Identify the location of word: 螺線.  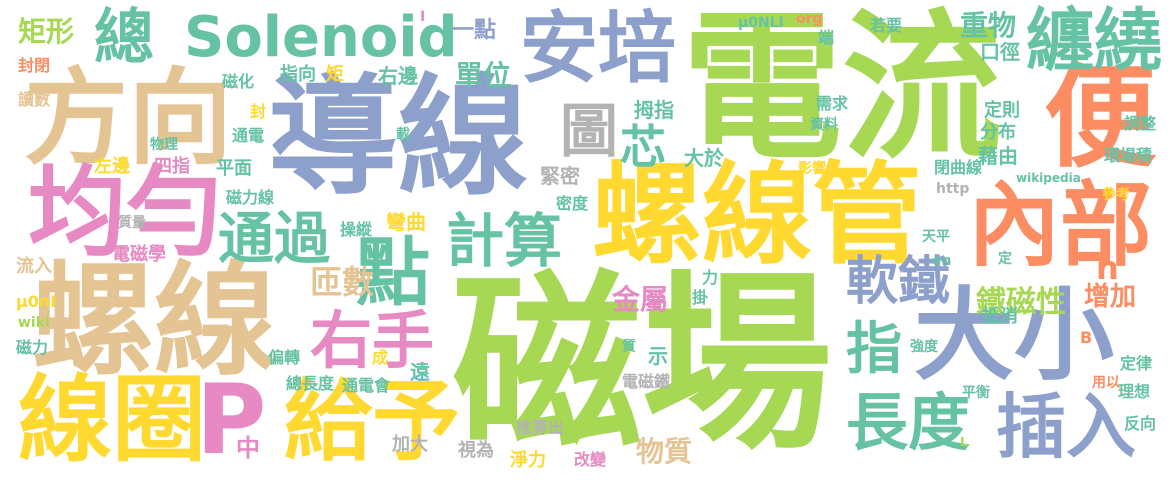
(154, 321).